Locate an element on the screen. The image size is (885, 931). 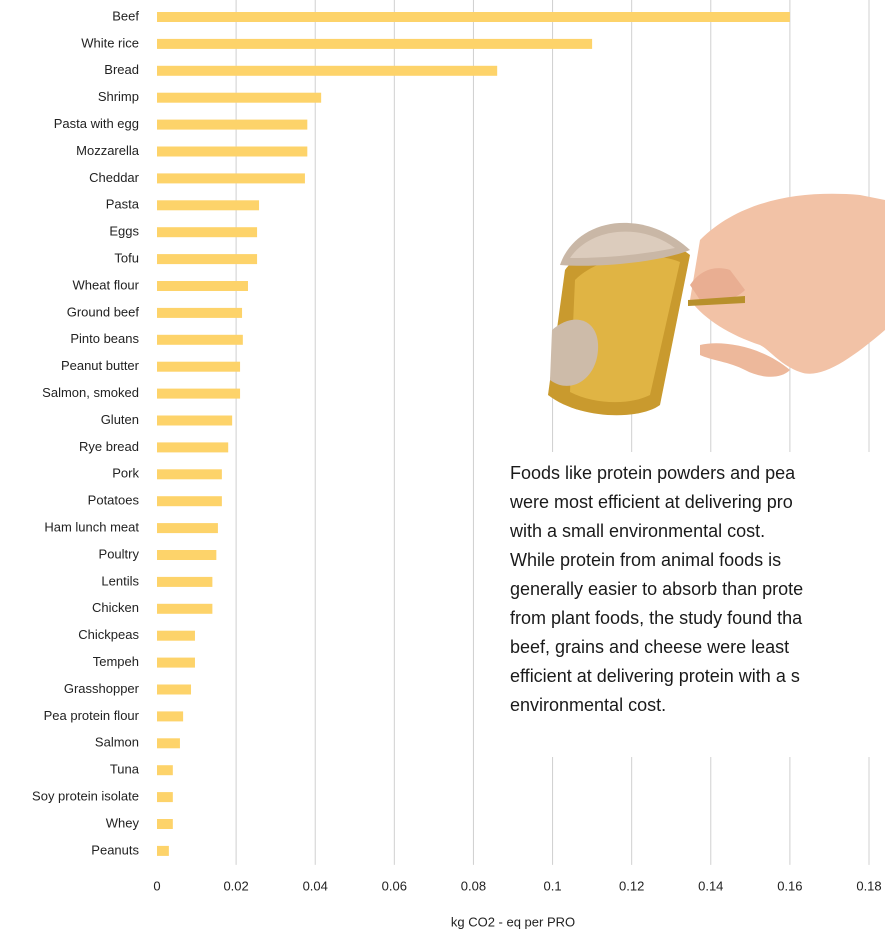
y-tick-label: Rye bread is located at coordinates (109, 446).